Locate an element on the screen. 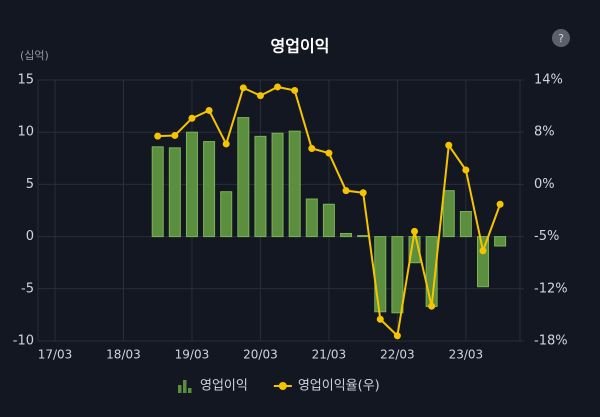 This screenshot has height=417, width=600. y-tick-label: 5 is located at coordinates (30, 184).